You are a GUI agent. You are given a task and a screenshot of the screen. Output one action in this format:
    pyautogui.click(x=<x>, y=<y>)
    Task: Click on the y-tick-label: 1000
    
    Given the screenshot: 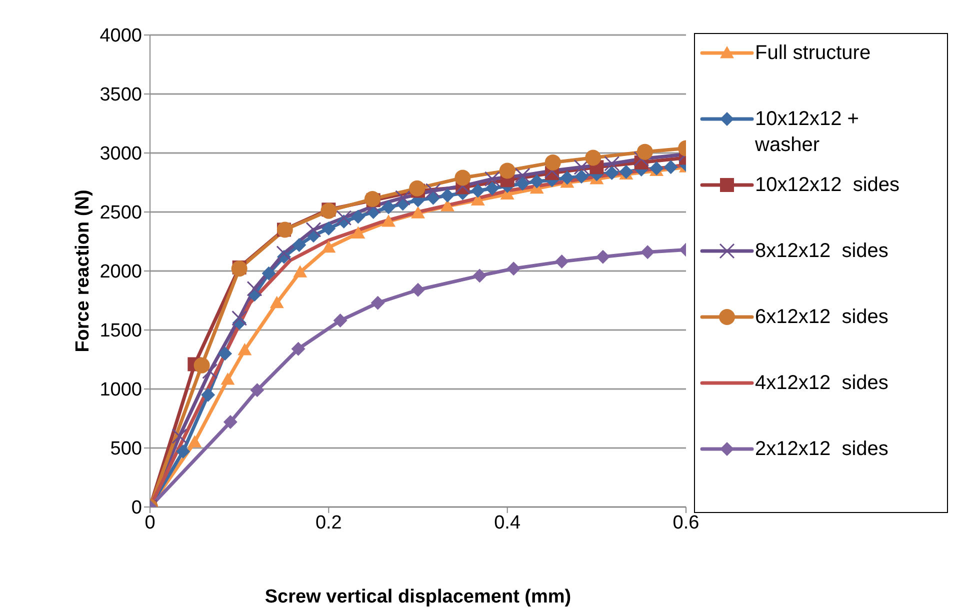 What is the action you would take?
    pyautogui.click(x=121, y=390)
    